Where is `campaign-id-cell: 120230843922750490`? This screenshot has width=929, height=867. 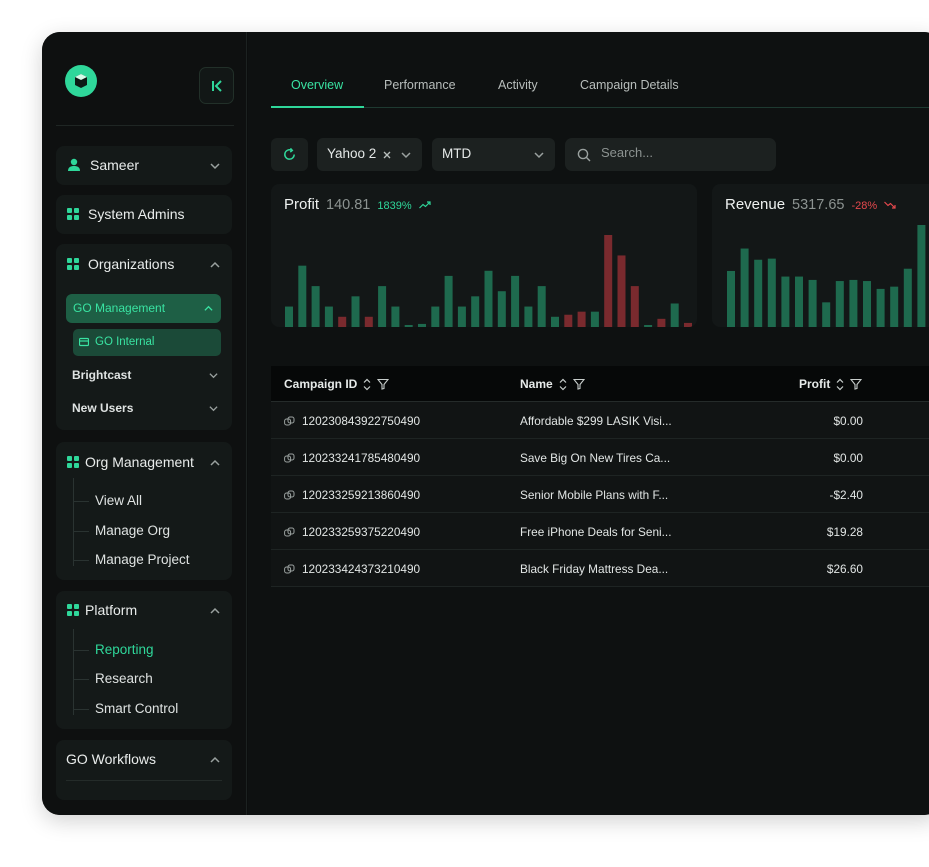 campaign-id-cell: 120230843922750490 is located at coordinates (361, 421).